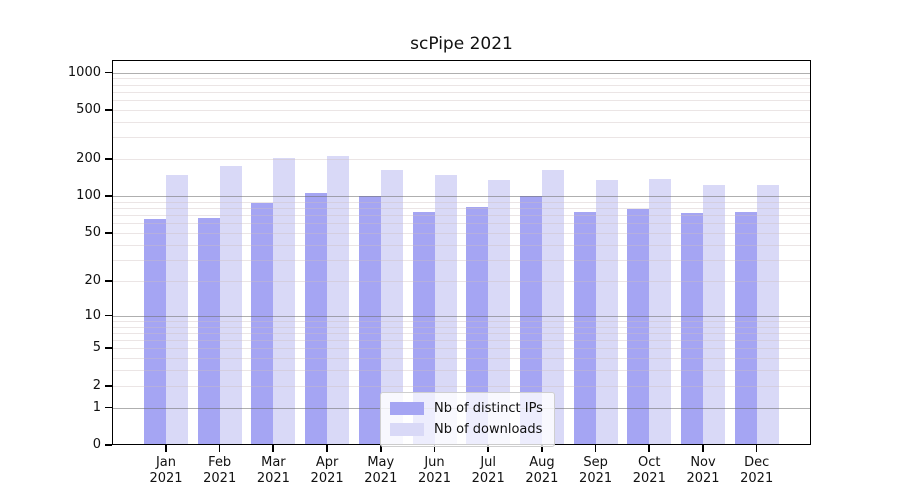  I want to click on legend-item-distinct-ips: Nb of distinct IPs, so click(466, 408).